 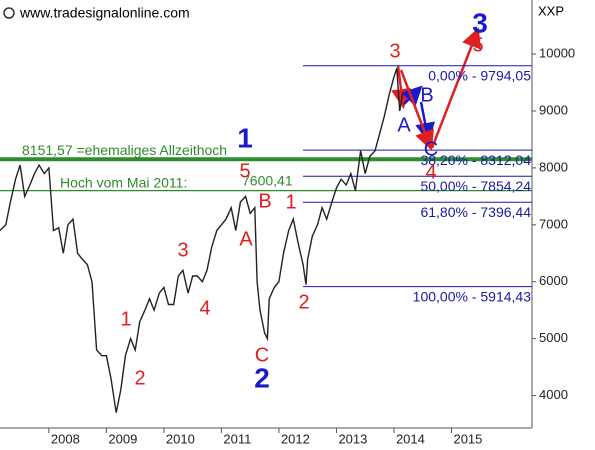 What do you see at coordinates (553, 223) in the screenshot?
I see `y-tick-label: 7000` at bounding box center [553, 223].